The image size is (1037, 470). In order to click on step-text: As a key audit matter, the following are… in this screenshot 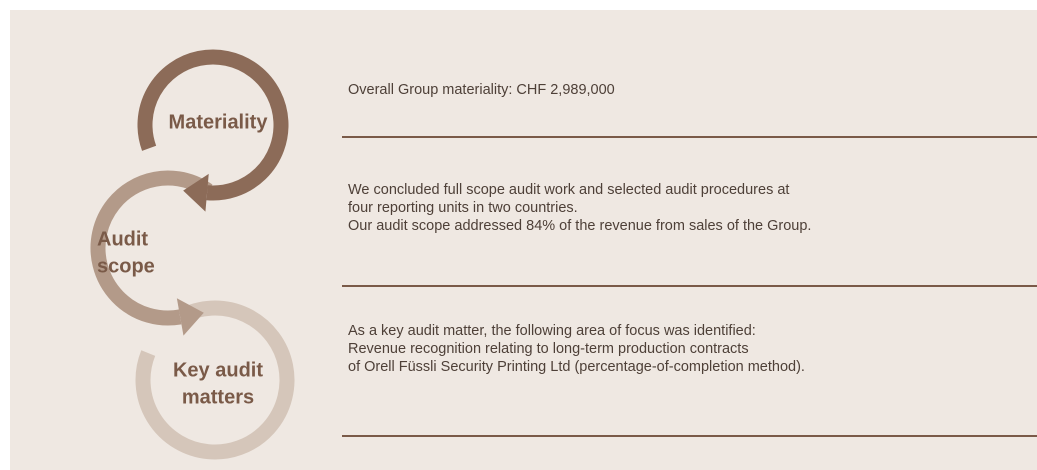, I will do `click(552, 331)`.